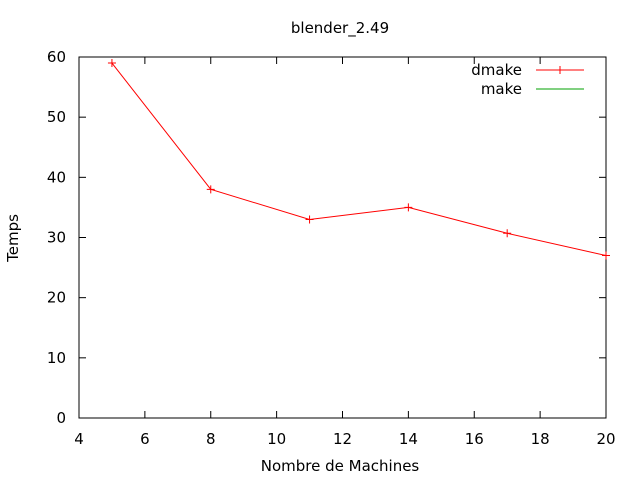 Image resolution: width=640 pixels, height=480 pixels. Describe the element at coordinates (56, 298) in the screenshot. I see `y-tick-label: 20` at that location.